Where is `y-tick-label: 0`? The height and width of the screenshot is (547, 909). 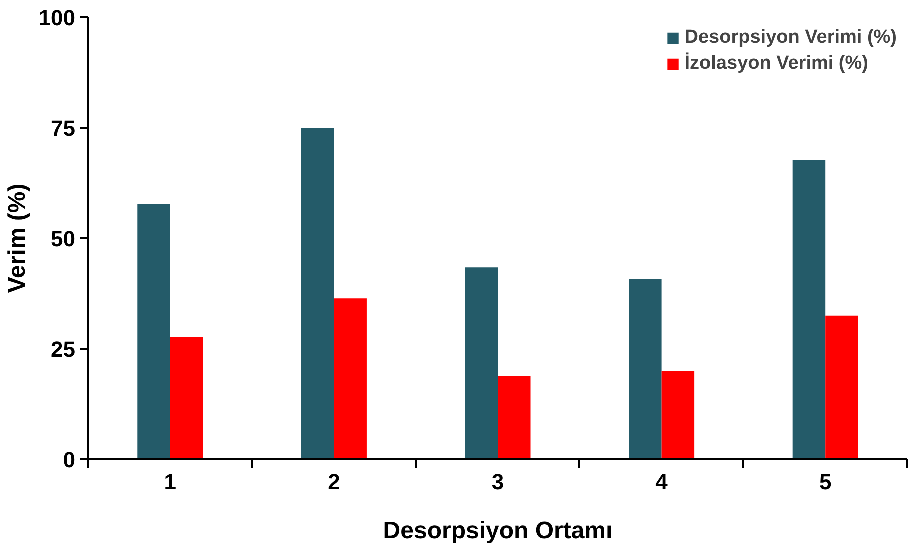 y-tick-label: 0 is located at coordinates (69, 460).